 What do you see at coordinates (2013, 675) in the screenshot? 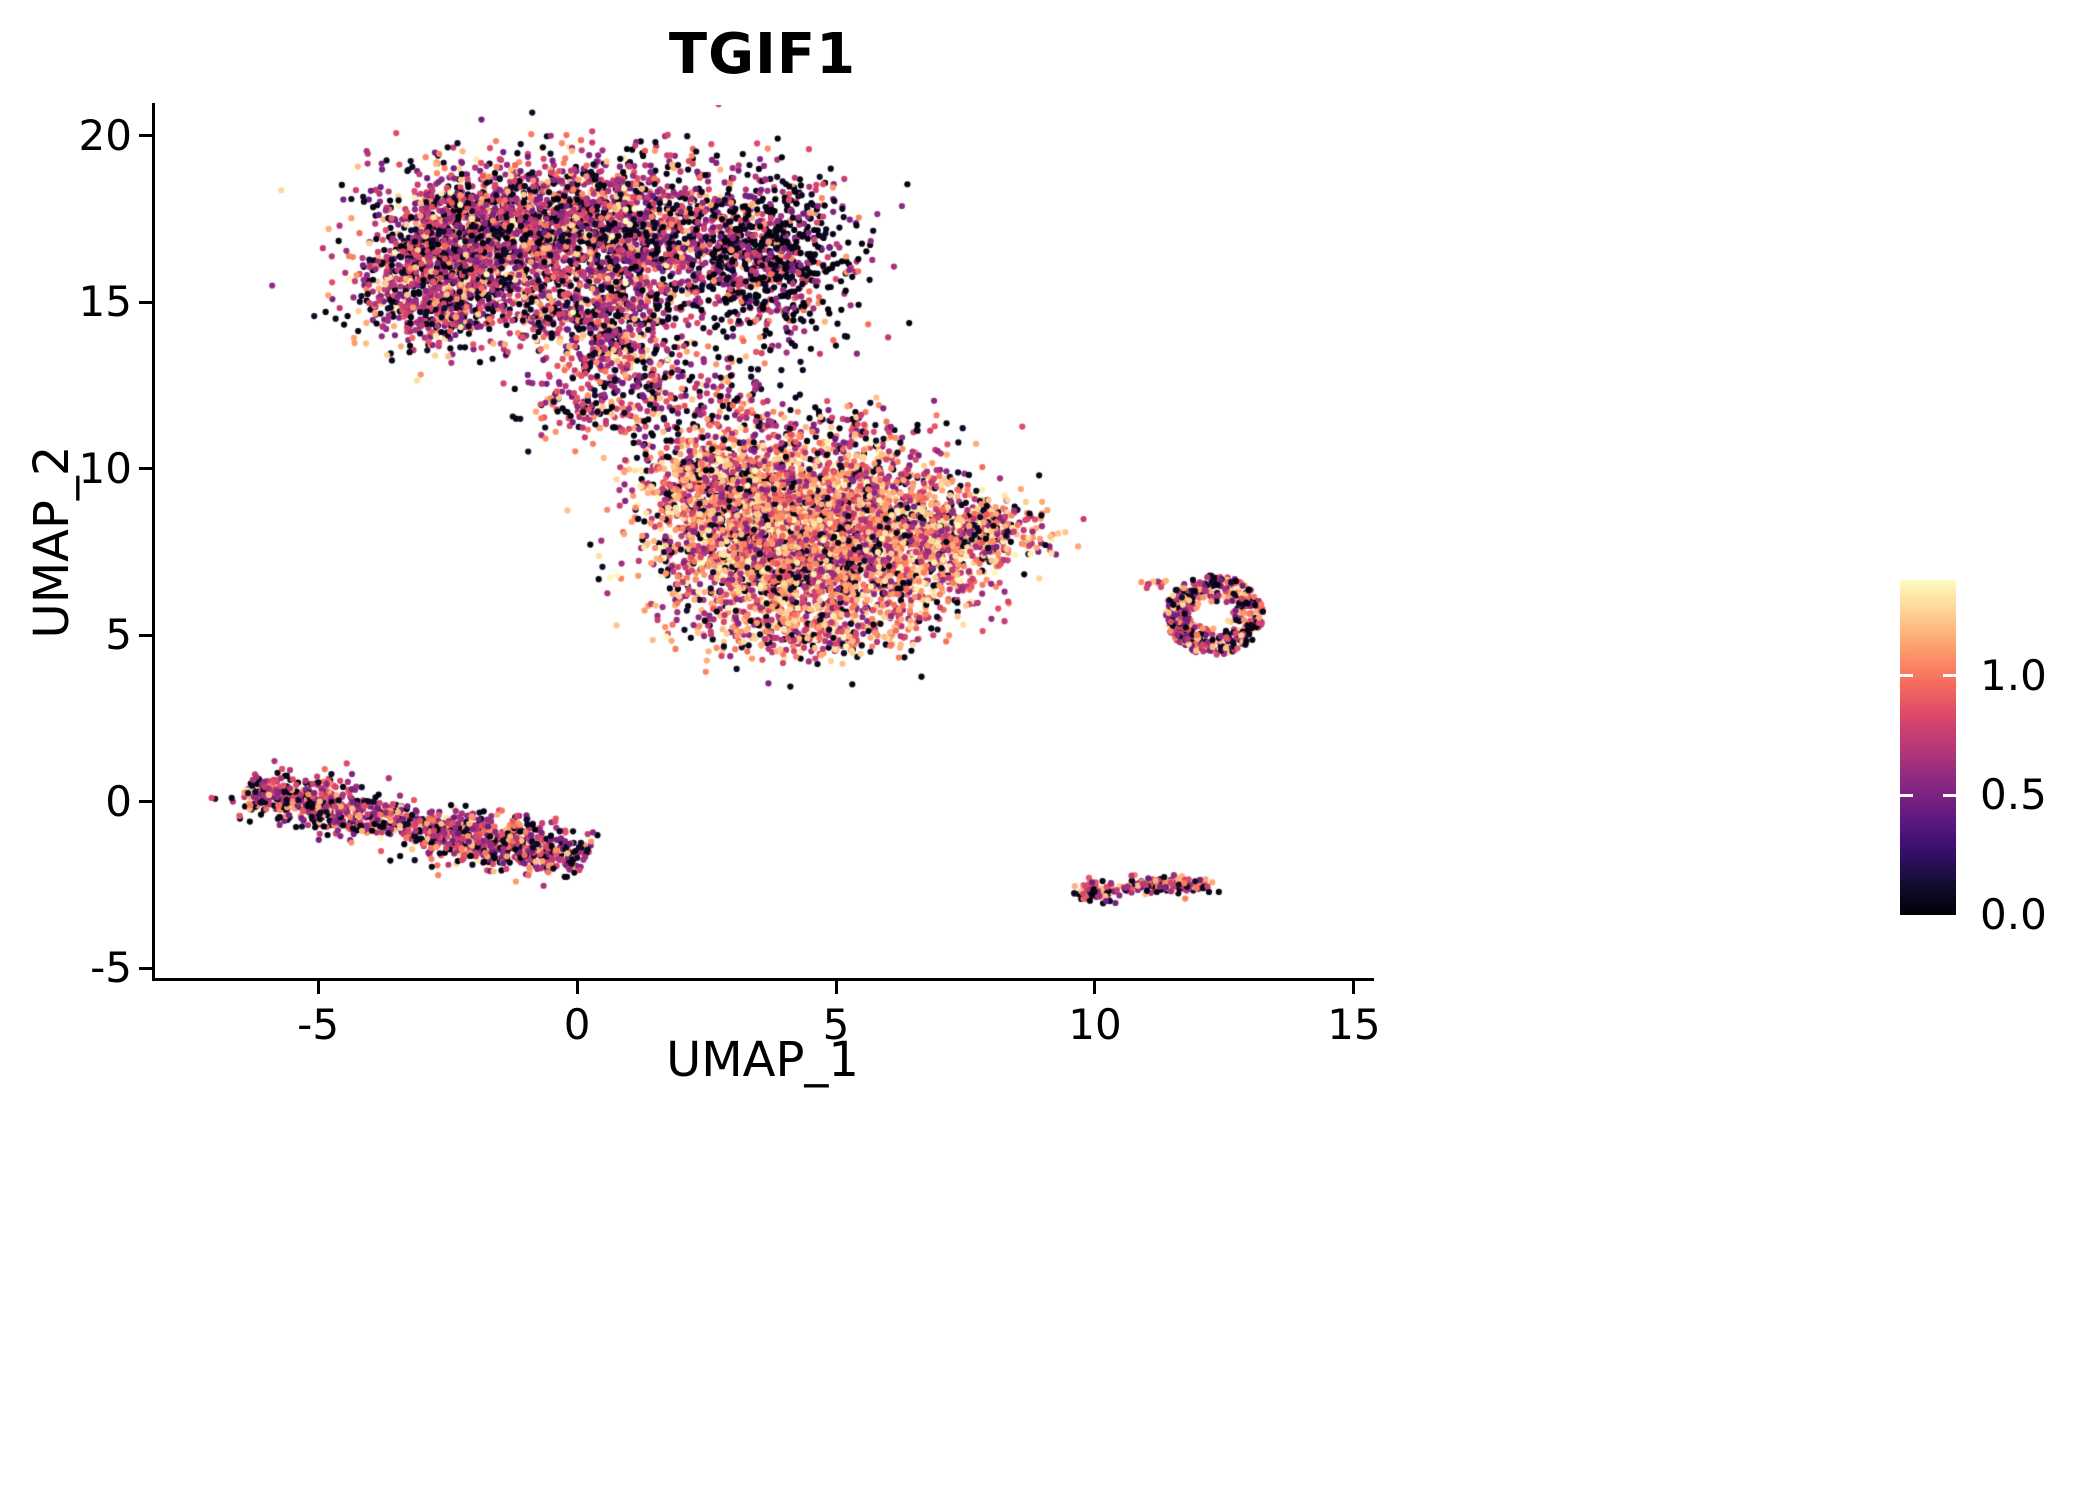
I see `colorbar-tick-label: 1.0` at bounding box center [2013, 675].